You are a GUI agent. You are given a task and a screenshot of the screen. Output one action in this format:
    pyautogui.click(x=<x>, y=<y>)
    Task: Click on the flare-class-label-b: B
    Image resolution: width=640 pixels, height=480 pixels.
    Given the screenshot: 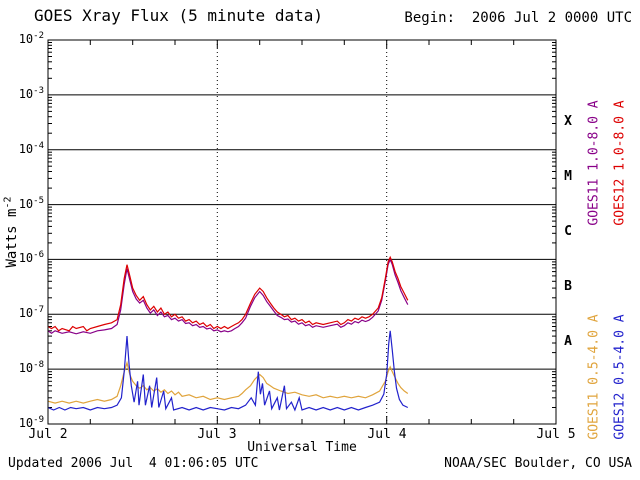 What is the action you would take?
    pyautogui.click(x=568, y=286)
    